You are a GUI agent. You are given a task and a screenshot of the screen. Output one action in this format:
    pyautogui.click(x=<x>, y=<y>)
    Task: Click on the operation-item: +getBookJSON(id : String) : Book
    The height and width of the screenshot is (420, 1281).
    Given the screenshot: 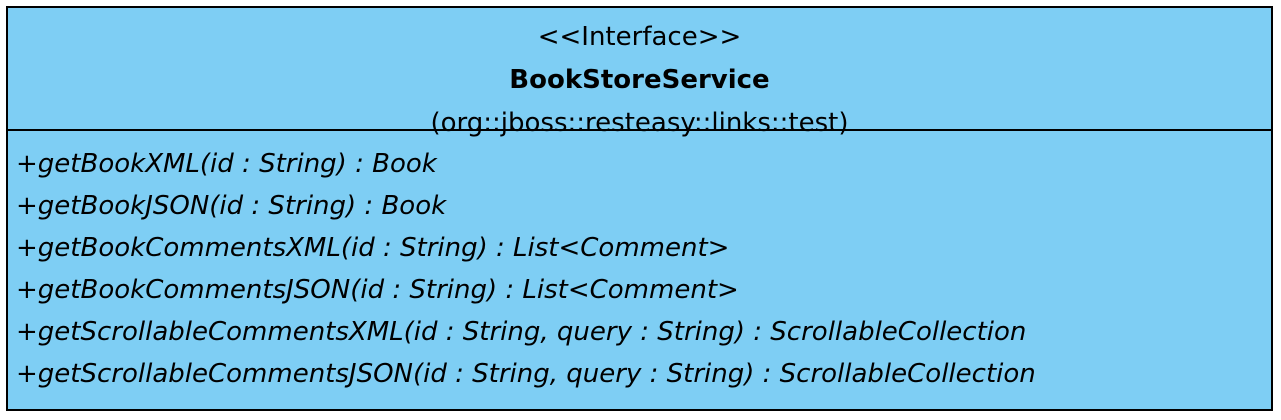 What is the action you would take?
    pyautogui.click(x=231, y=206)
    